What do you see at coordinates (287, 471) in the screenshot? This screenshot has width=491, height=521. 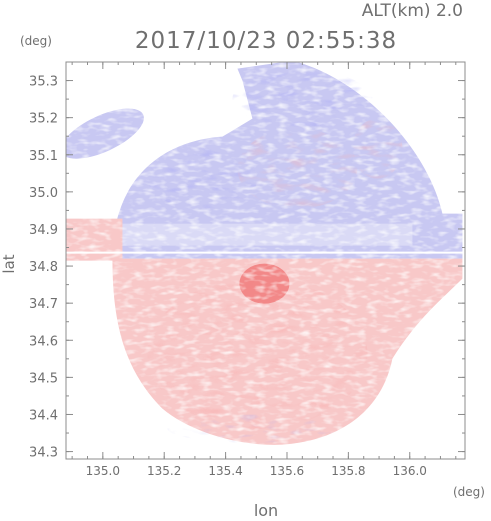 I see `x-tick-label: 135.6` at bounding box center [287, 471].